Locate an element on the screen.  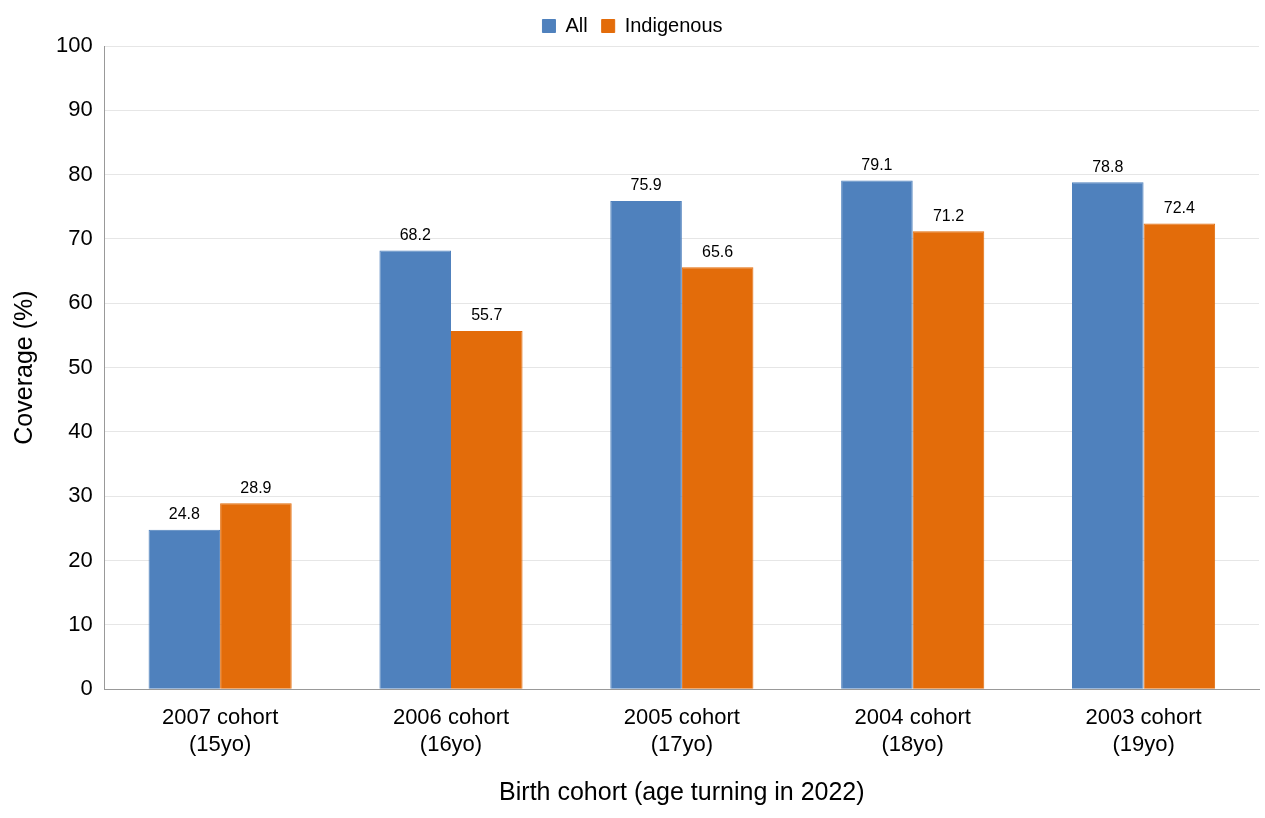
data-label: 78.8 is located at coordinates (1108, 166).